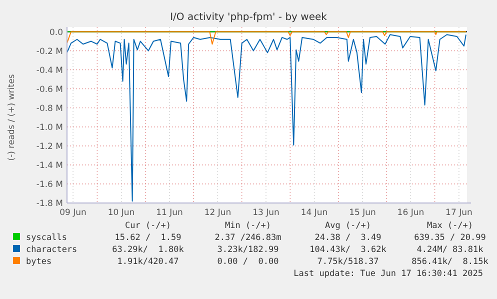  What do you see at coordinates (348, 238) in the screenshot?
I see `text: 24.38 / 3.49` at bounding box center [348, 238].